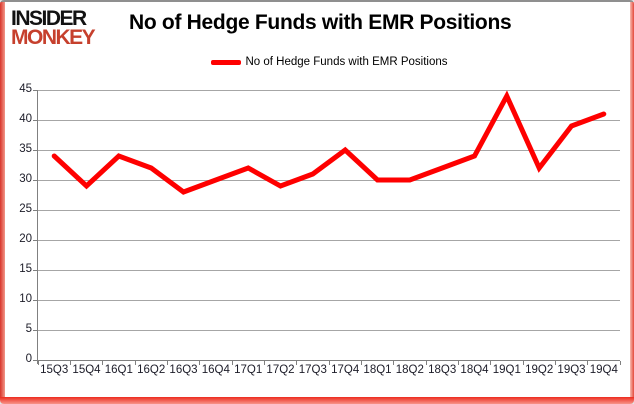 The image size is (634, 404). I want to click on x-axis-label-15Q3: 15Q3, so click(54, 370).